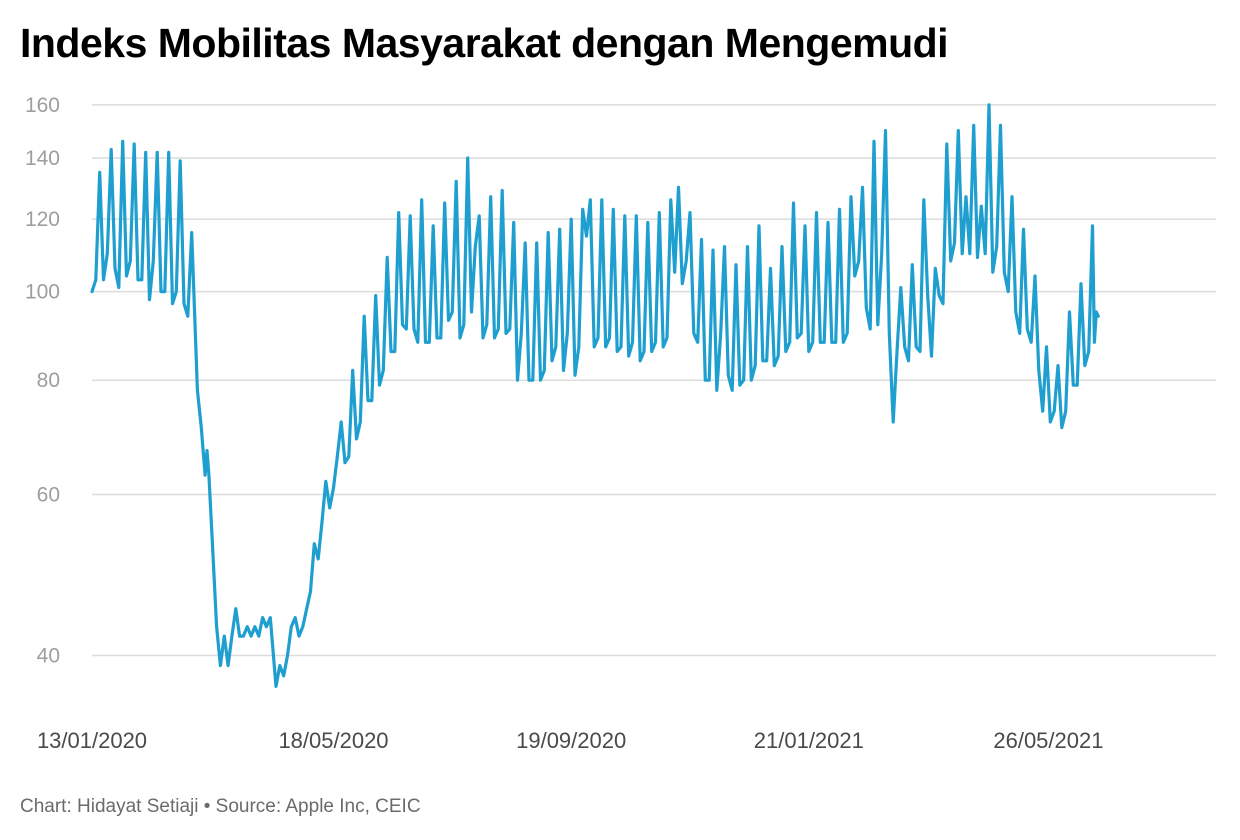 The width and height of the screenshot is (1240, 840). What do you see at coordinates (809, 740) in the screenshot?
I see `x-tick-label-3: 21/01/2021` at bounding box center [809, 740].